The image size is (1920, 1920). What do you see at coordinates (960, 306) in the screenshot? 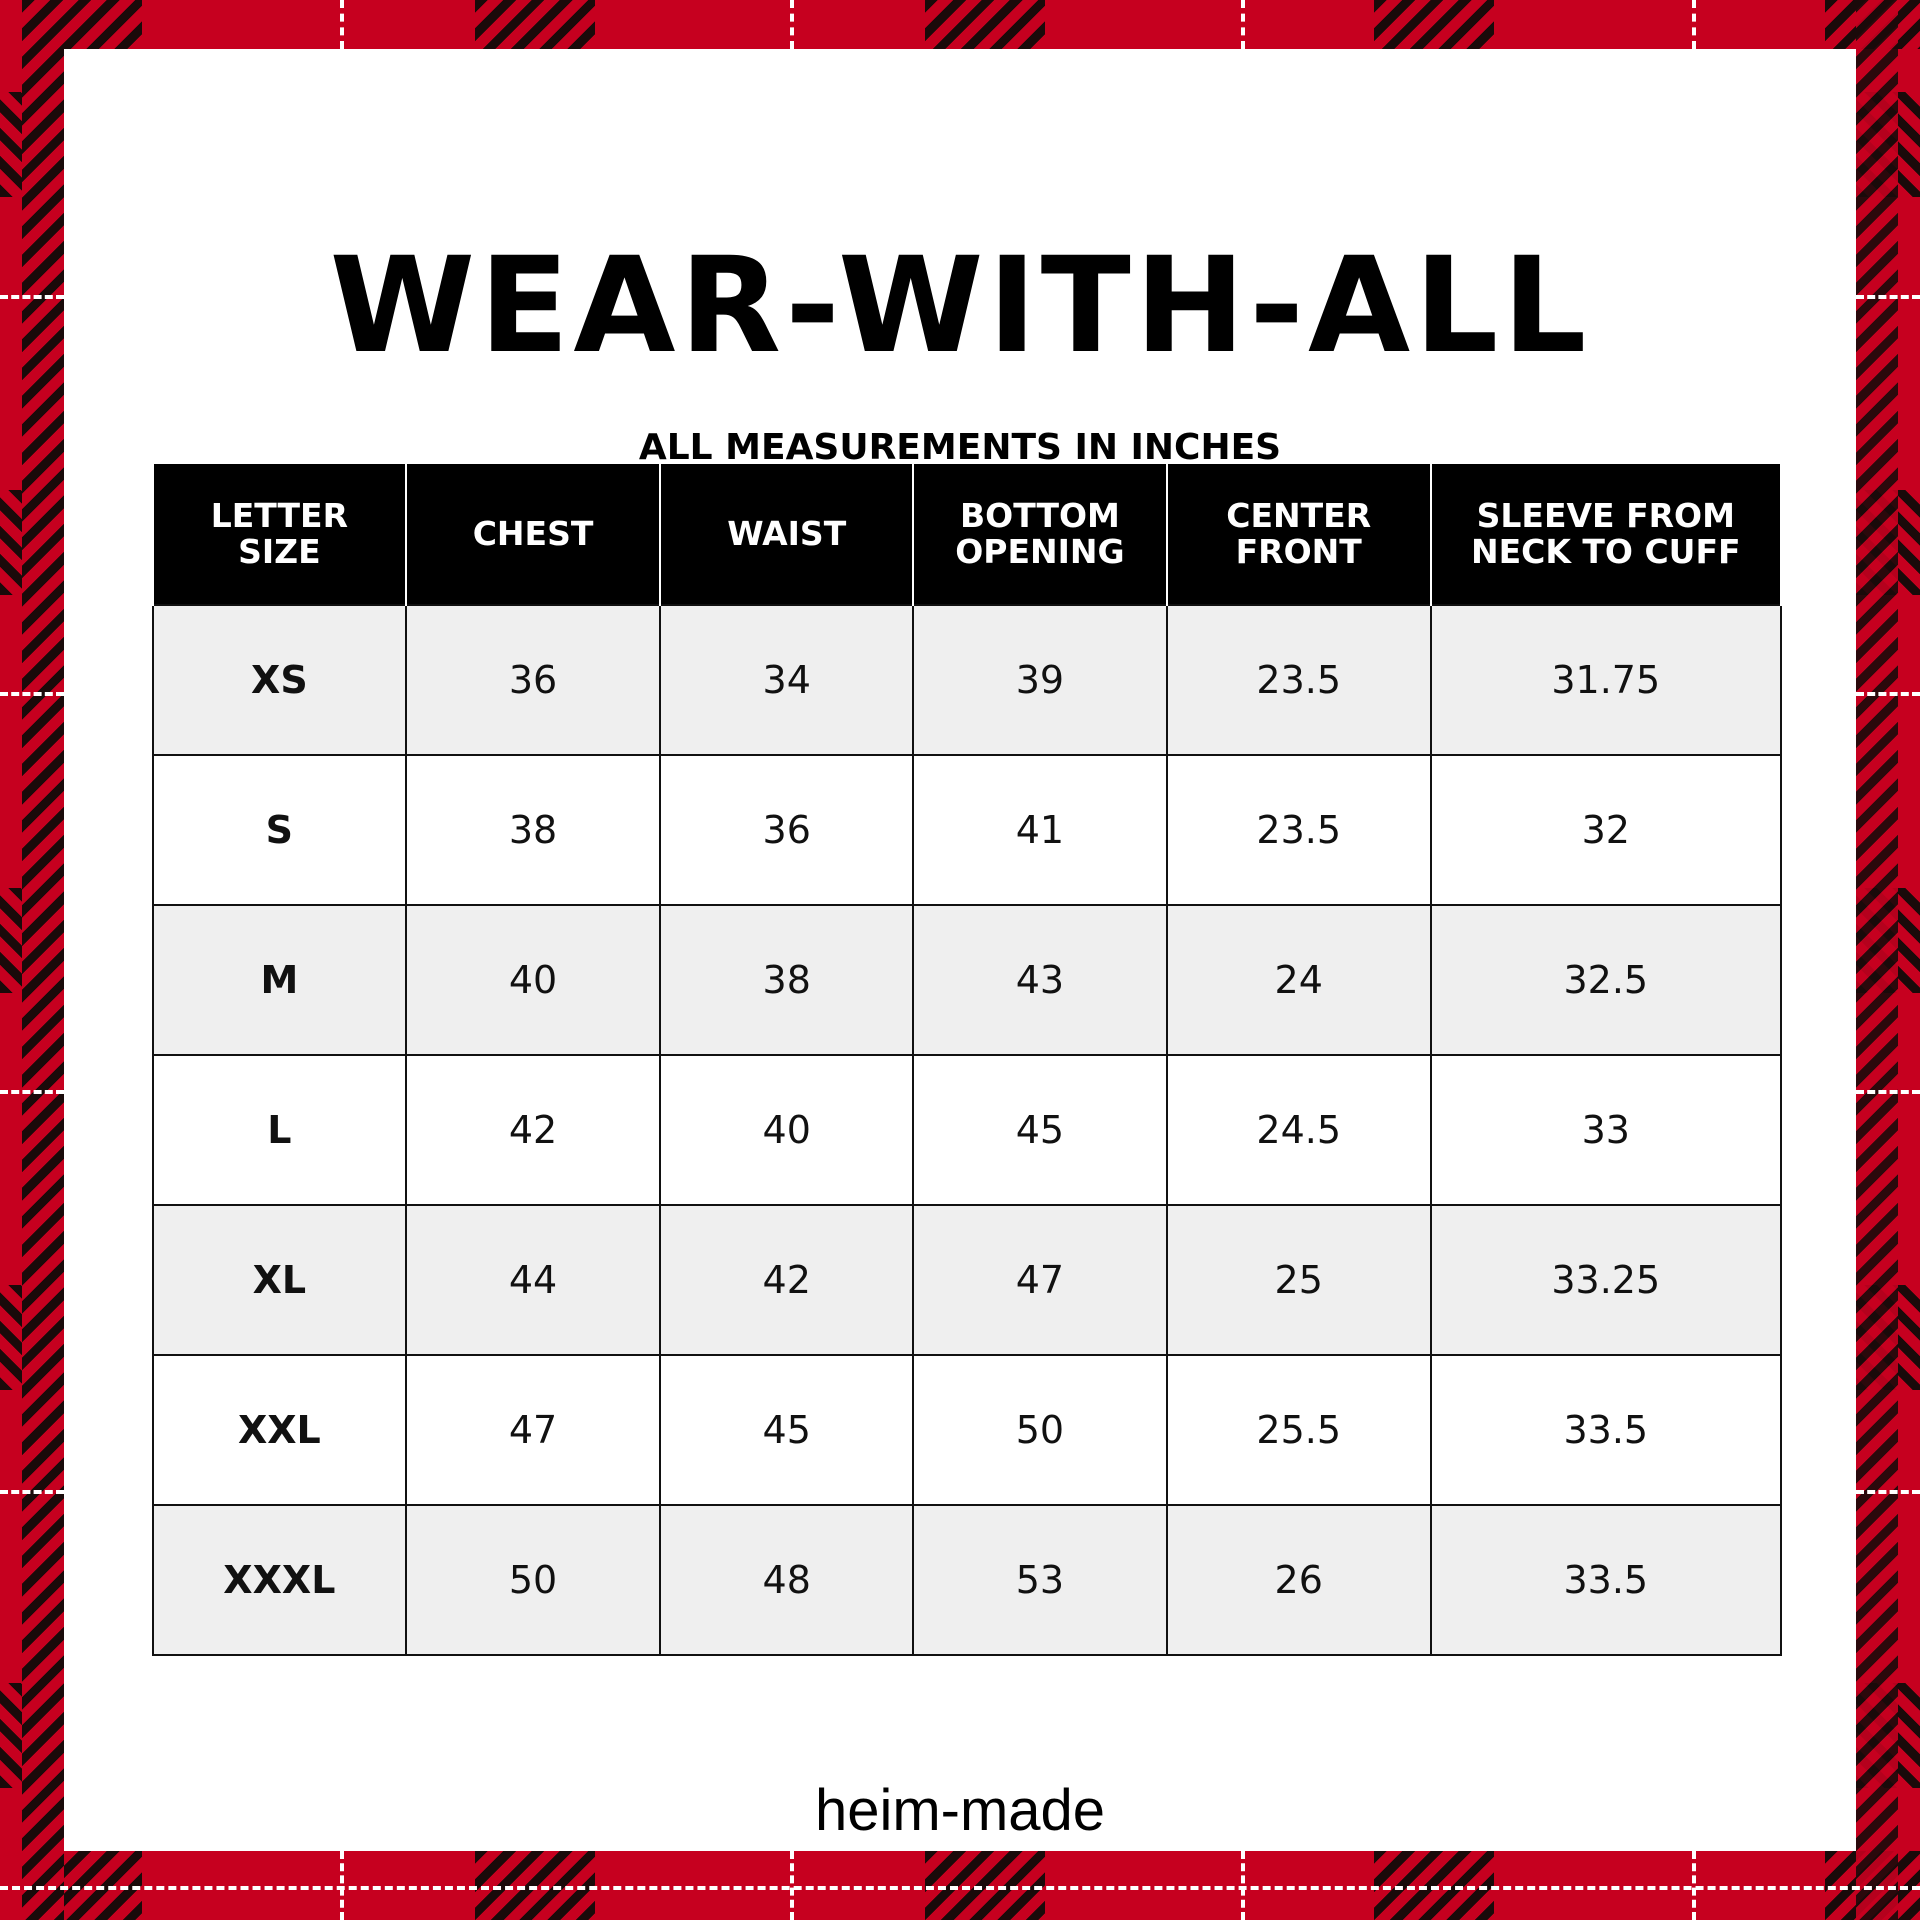
I see `page-title: WEAR-WITH-ALL` at bounding box center [960, 306].